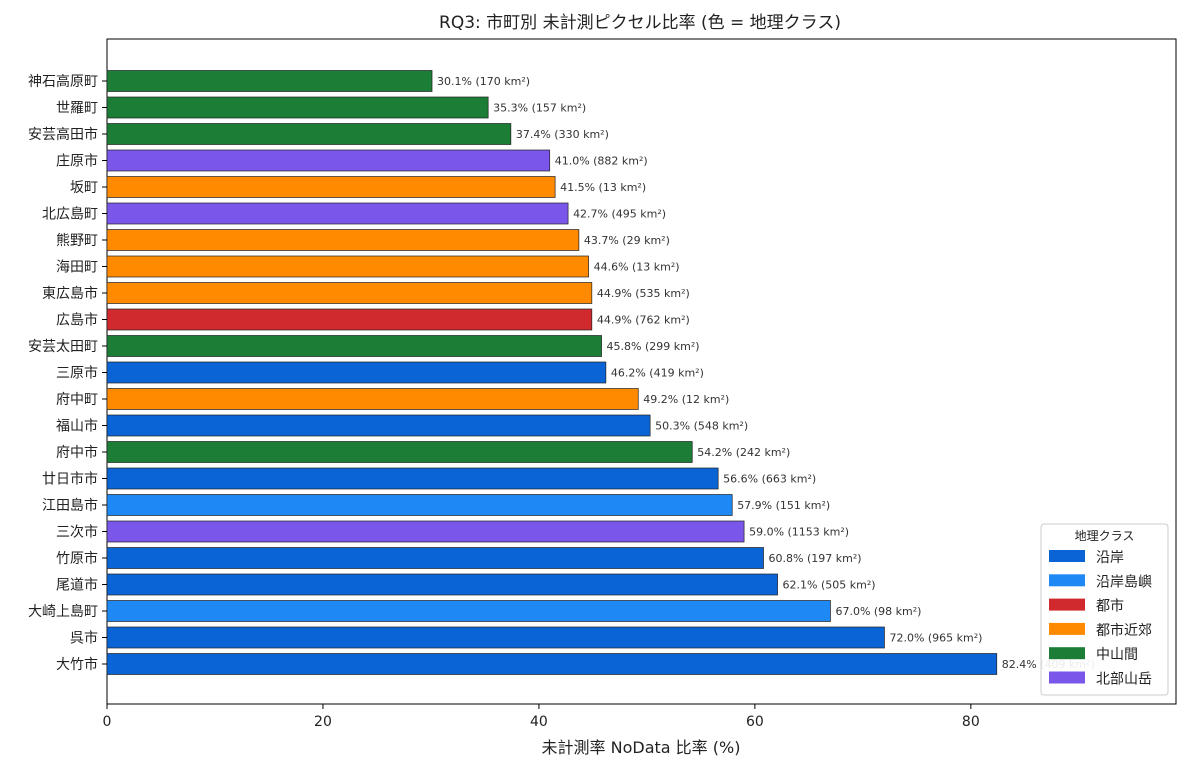  I want to click on bar-value-label: 54.2% (242 km²), so click(743, 452).